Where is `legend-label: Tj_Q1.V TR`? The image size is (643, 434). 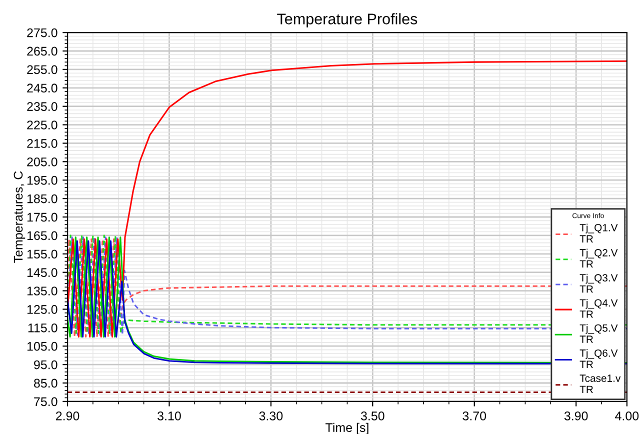
legend-label: Tj_Q1.V TR is located at coordinates (599, 233).